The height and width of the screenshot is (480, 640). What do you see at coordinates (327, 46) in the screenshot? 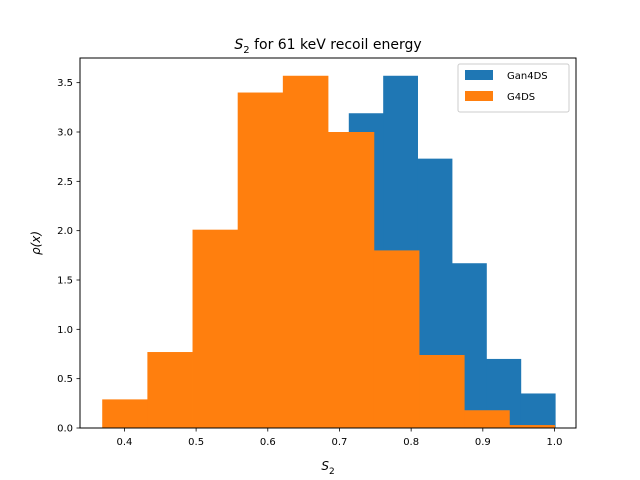
I see `chart-title: S2 for 61 keV recoil energy` at bounding box center [327, 46].